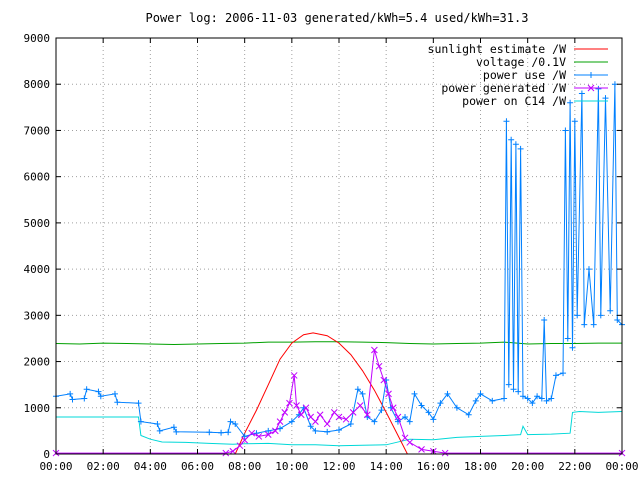 The image size is (640, 480). I want to click on x-tick-label: 14:00, so click(386, 466).